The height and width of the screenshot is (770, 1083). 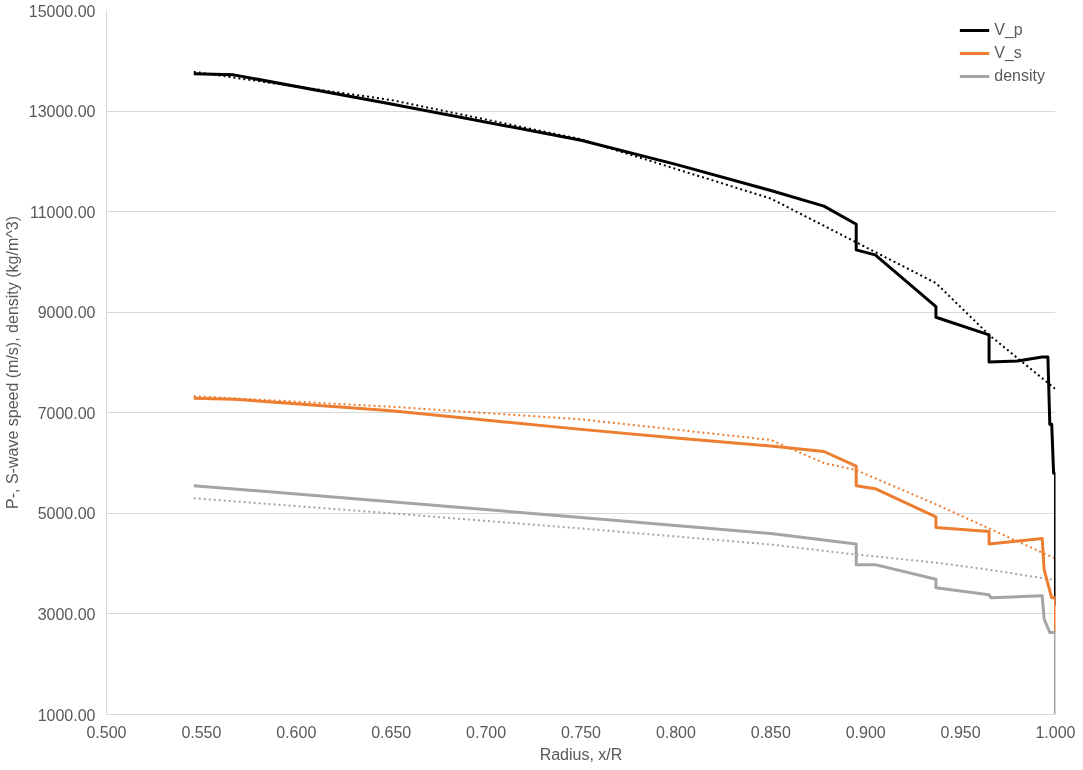 What do you see at coordinates (581, 754) in the screenshot?
I see `x-axis-title: Radius, x/R` at bounding box center [581, 754].